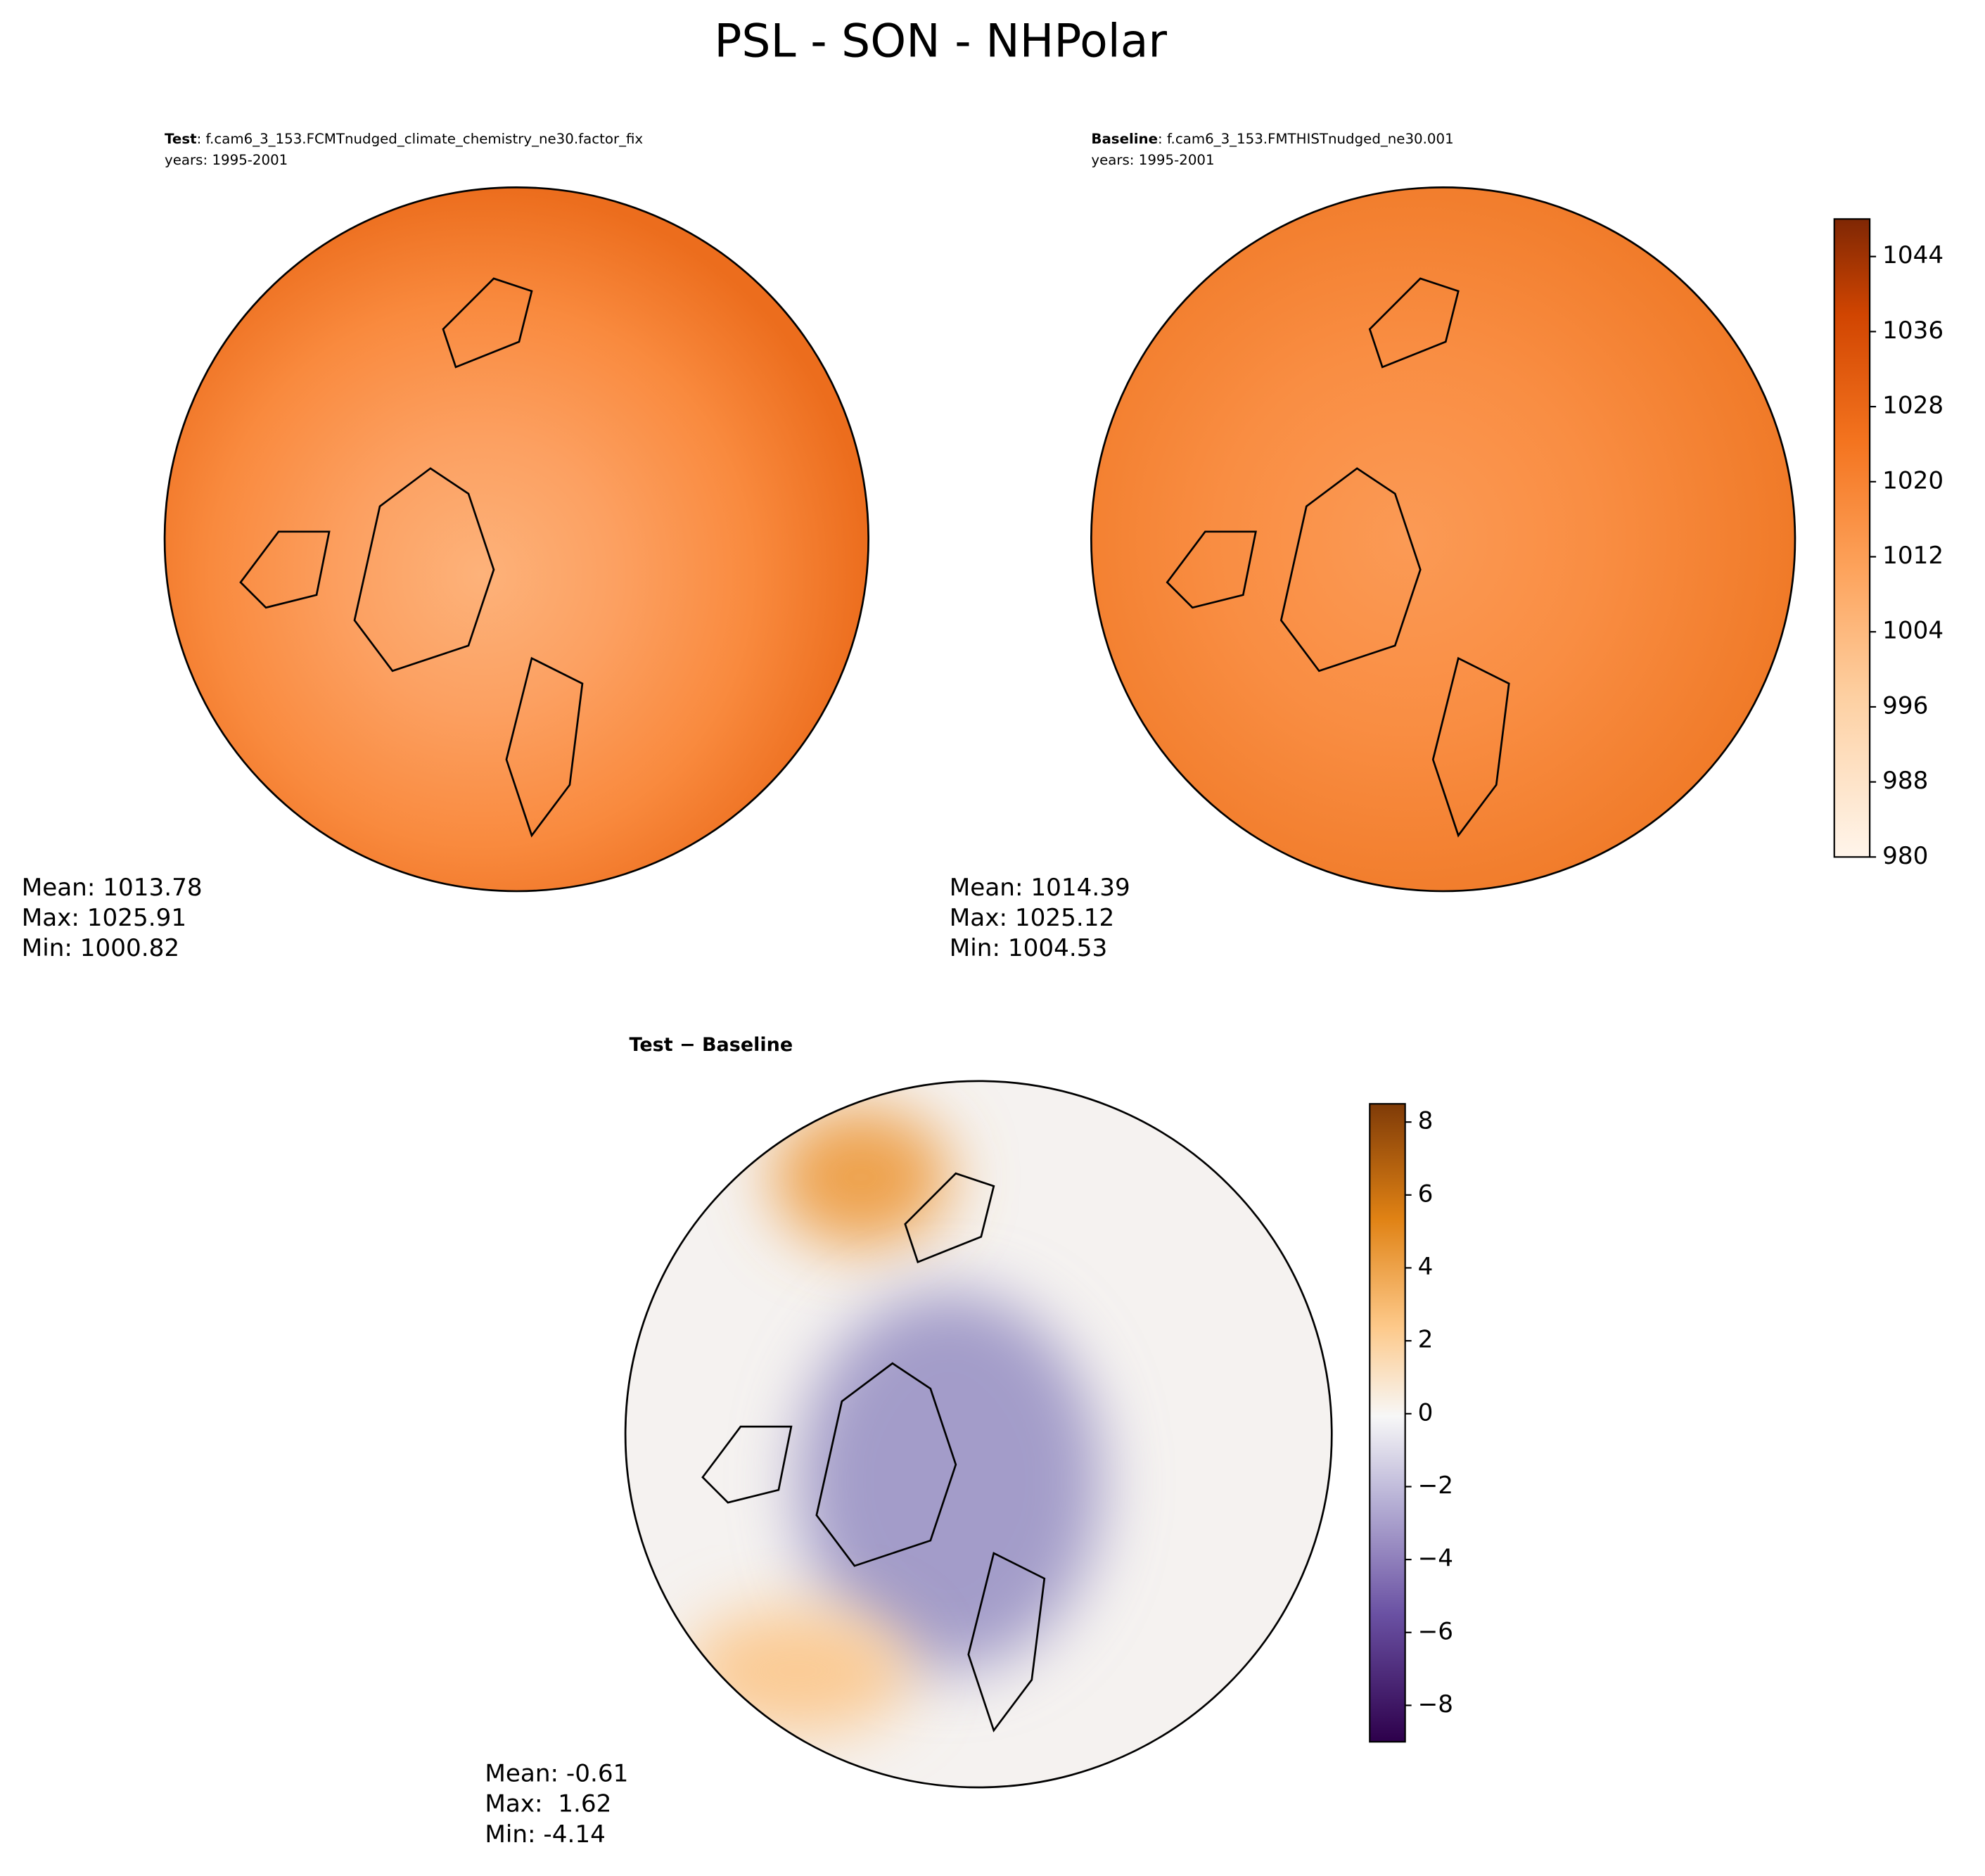 The image size is (1985, 1876). I want to click on colorbar-tick-label: 2, so click(1426, 1340).